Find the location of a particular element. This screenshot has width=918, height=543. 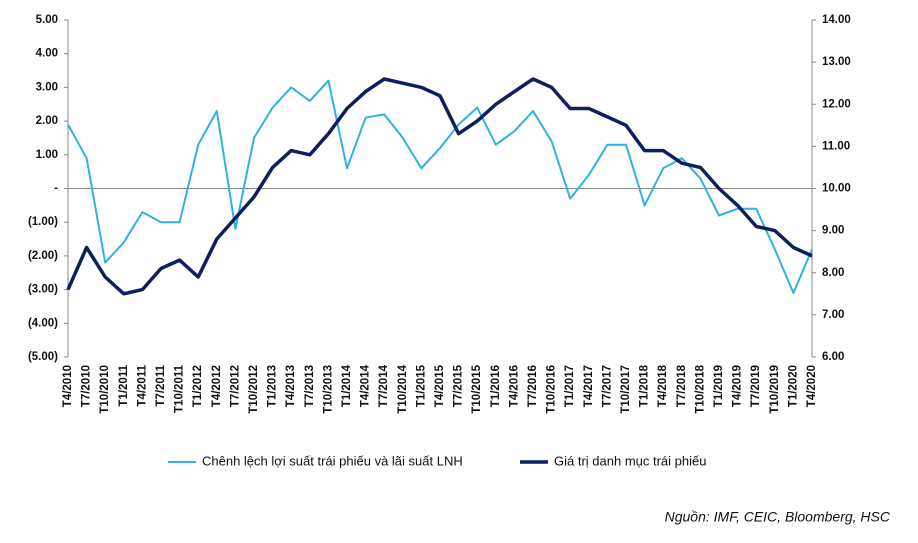

x-tick-label: T1/2020 is located at coordinates (793, 386).